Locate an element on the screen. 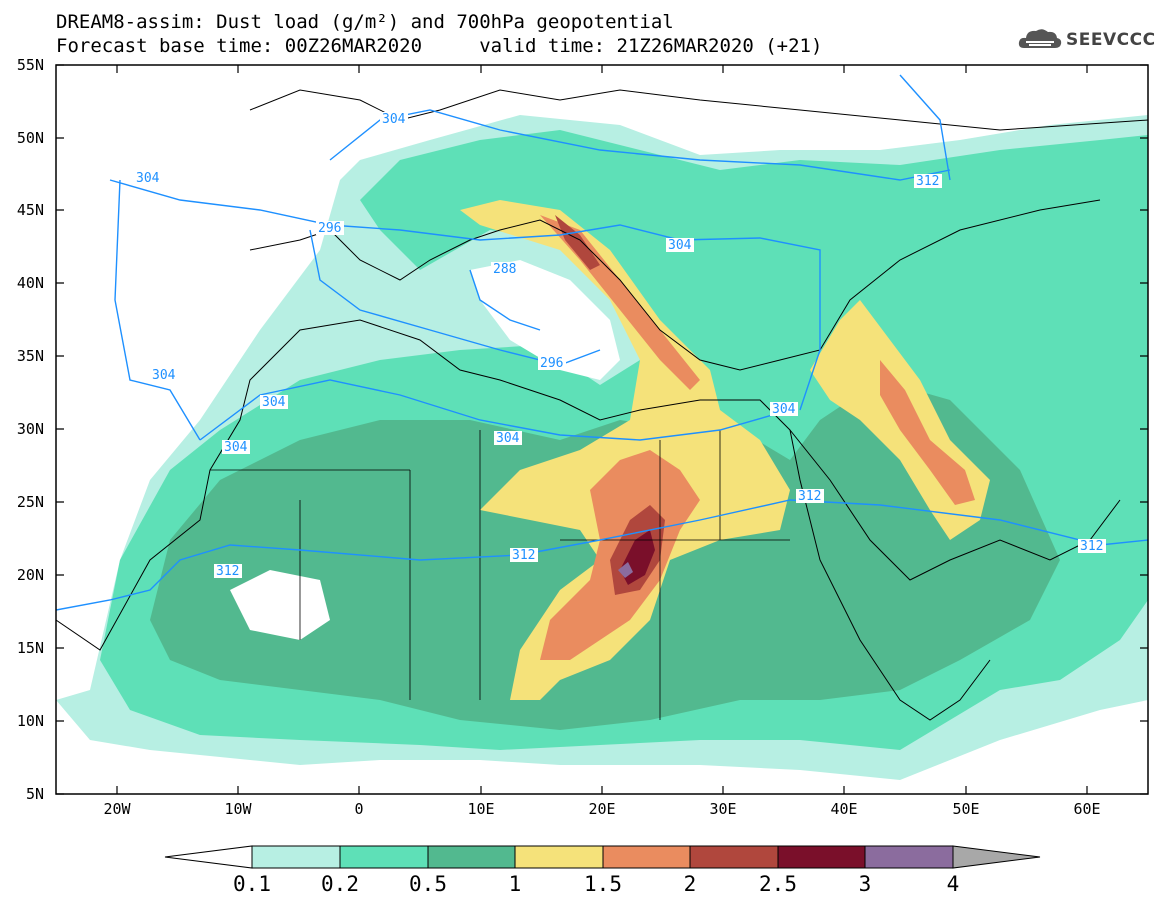 The image size is (1165, 907). dust-orange-east is located at coordinates (927, 432).